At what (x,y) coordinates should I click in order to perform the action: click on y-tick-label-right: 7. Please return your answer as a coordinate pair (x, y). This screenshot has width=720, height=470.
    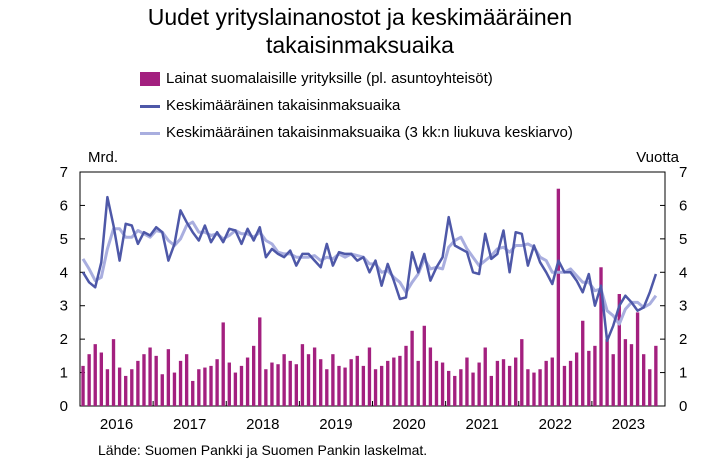
    Looking at the image, I should click on (683, 172).